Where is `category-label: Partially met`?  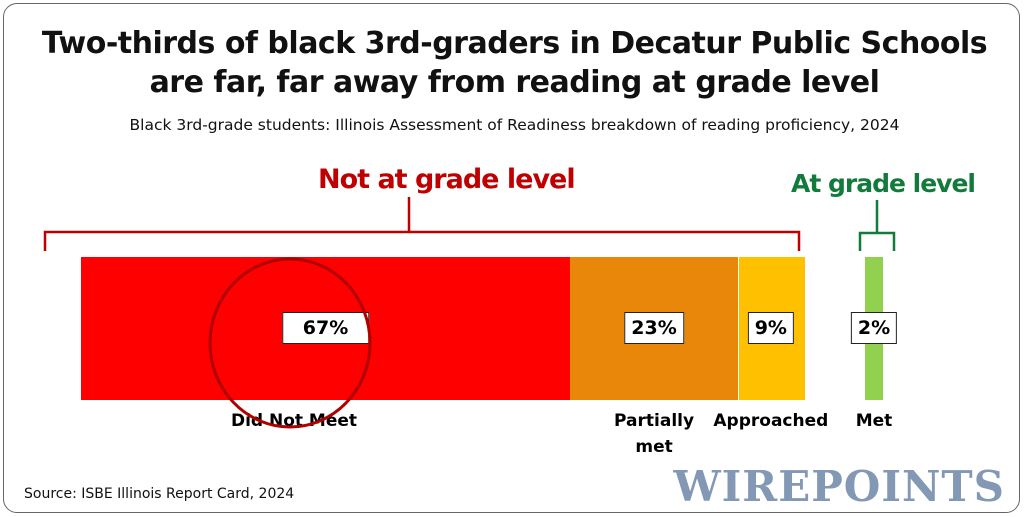
category-label: Partially met is located at coordinates (654, 434).